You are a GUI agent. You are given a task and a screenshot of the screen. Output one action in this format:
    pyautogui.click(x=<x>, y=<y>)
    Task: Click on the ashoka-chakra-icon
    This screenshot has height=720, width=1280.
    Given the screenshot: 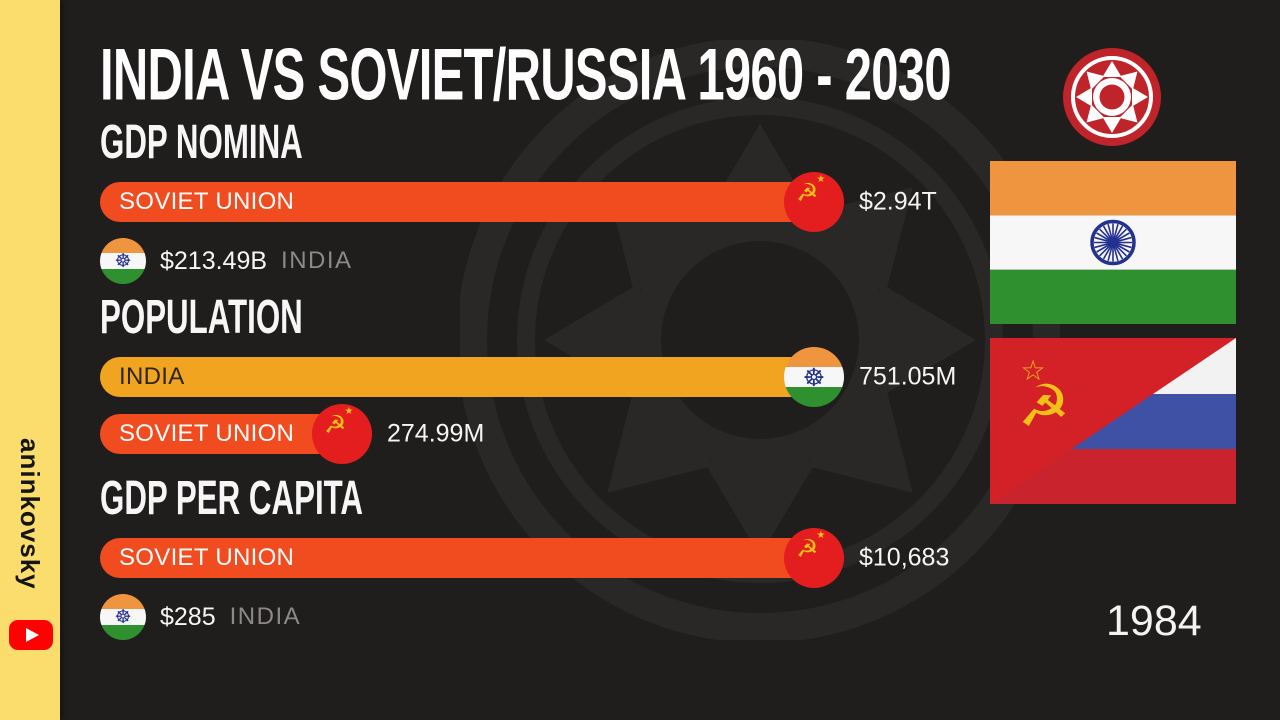 What is the action you would take?
    pyautogui.click(x=1113, y=242)
    